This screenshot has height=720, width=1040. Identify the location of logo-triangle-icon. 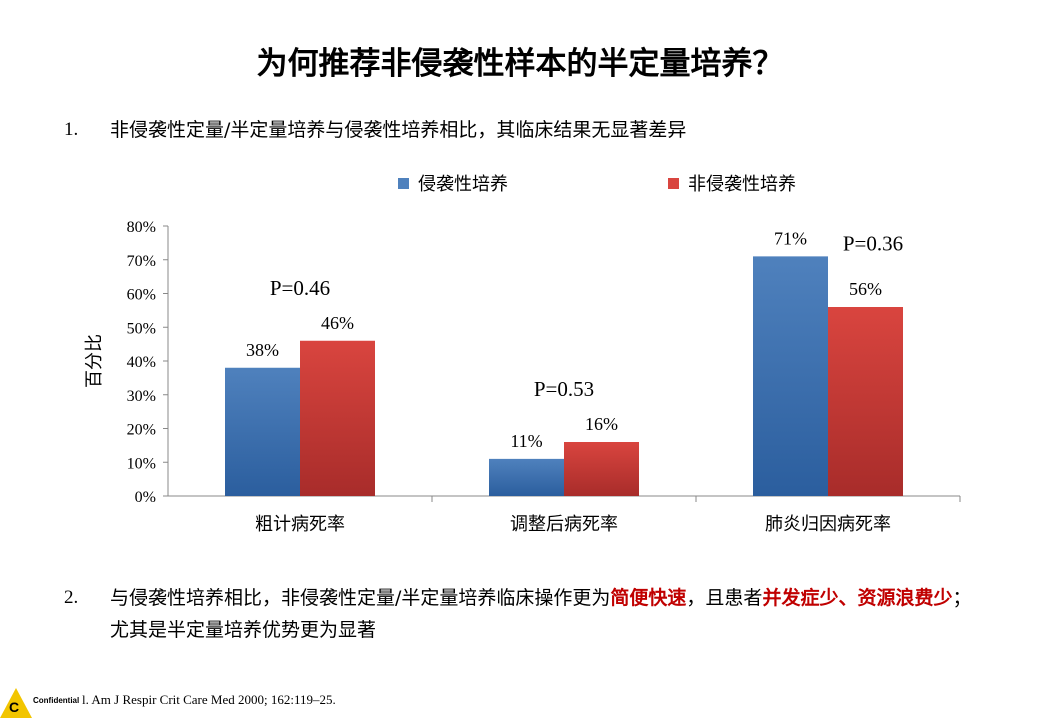
(16, 703).